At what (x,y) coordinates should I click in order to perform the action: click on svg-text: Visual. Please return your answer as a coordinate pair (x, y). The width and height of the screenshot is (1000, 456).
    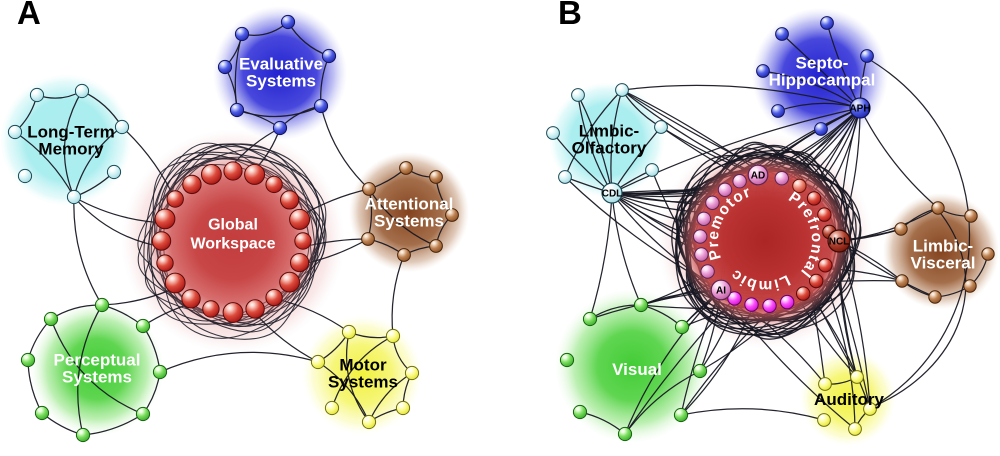
    Looking at the image, I should click on (637, 369).